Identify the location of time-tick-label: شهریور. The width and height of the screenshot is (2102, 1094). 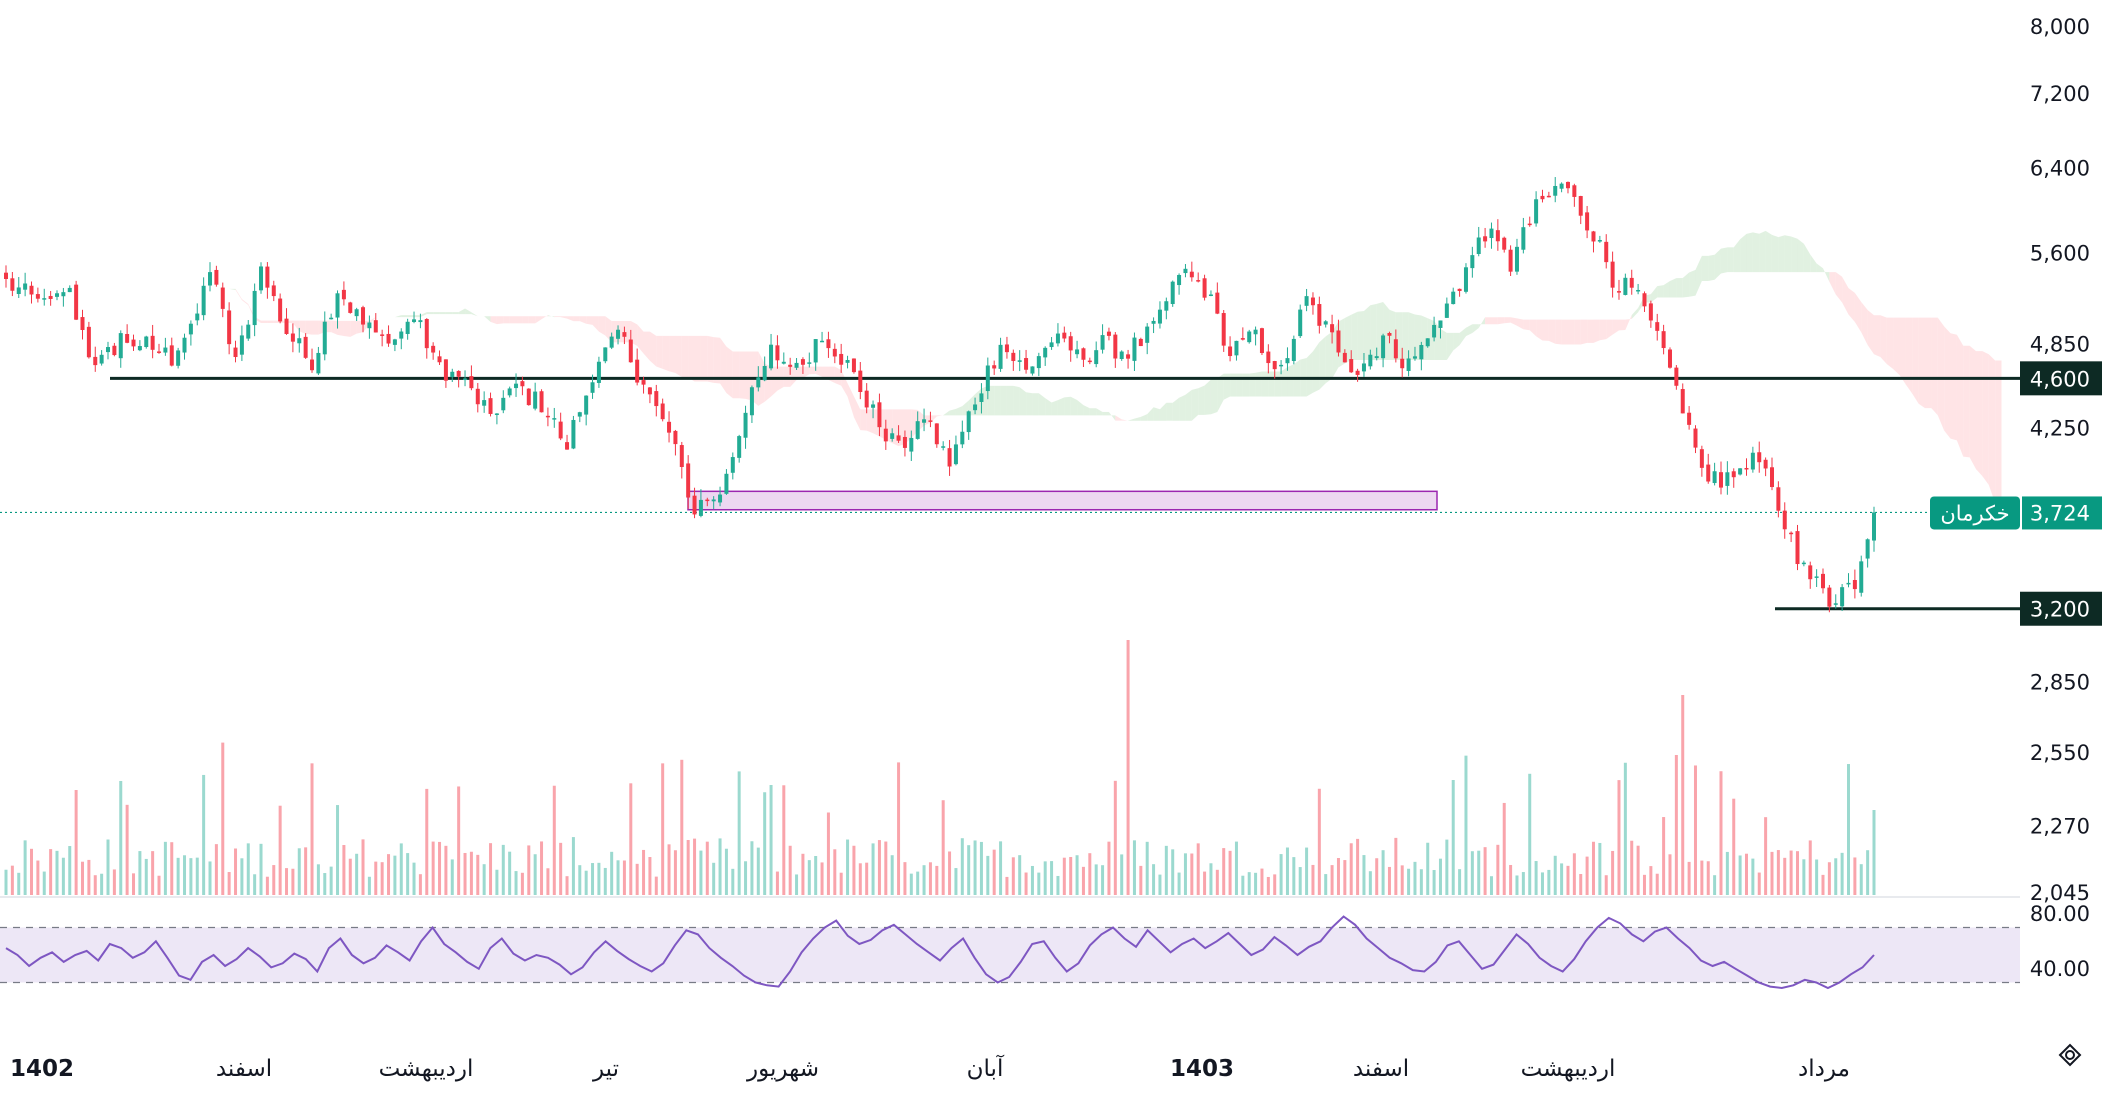
(782, 1069).